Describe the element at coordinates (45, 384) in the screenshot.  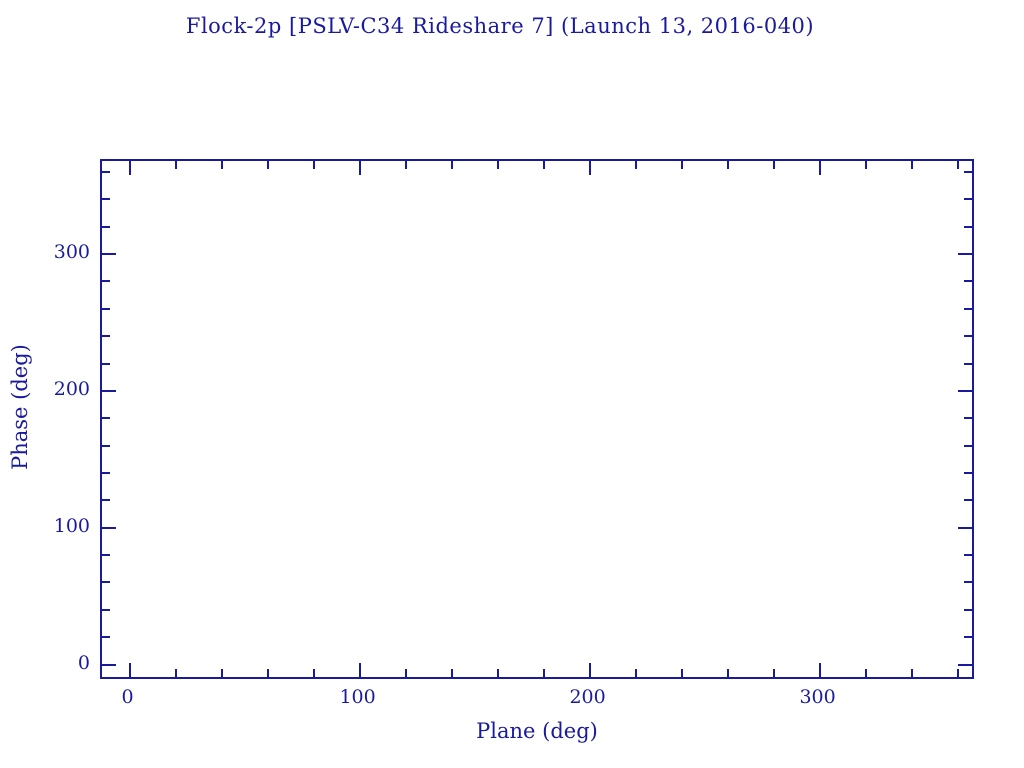
I see `y-axis-tick-labels: 0 100 200 300` at that location.